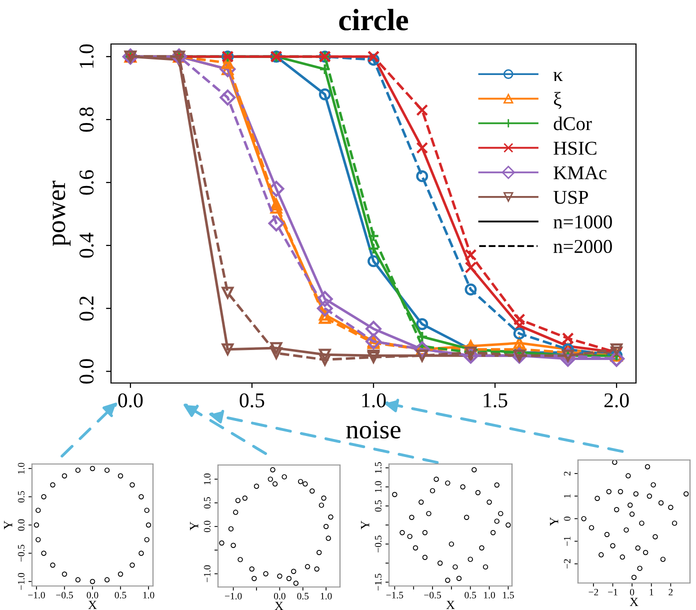 This screenshot has height=610, width=696. What do you see at coordinates (593, 592) in the screenshot?
I see `x-tick-label: −2` at bounding box center [593, 592].